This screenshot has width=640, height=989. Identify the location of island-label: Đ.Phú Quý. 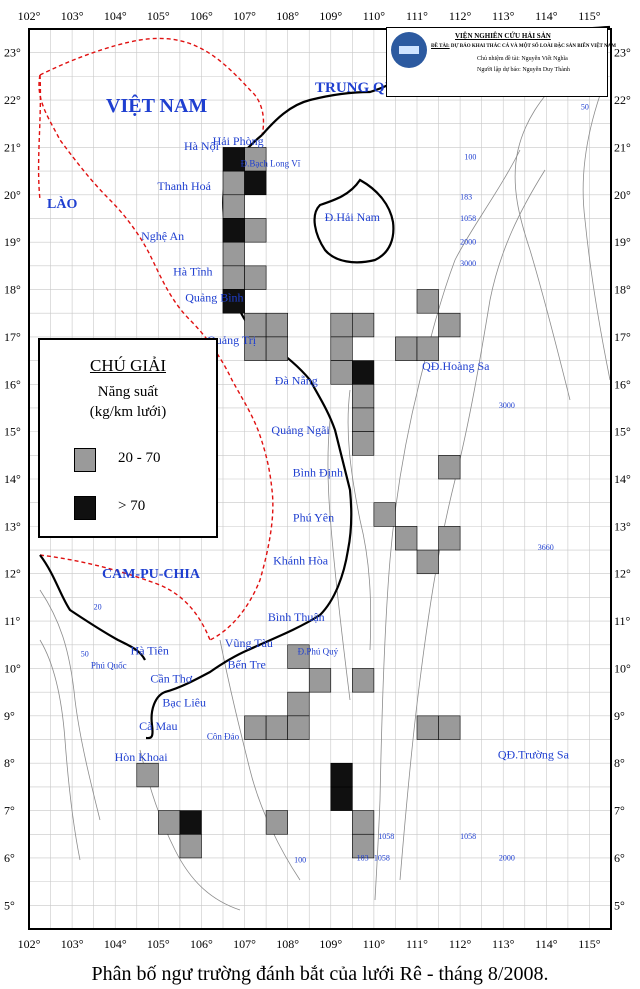
(318, 651).